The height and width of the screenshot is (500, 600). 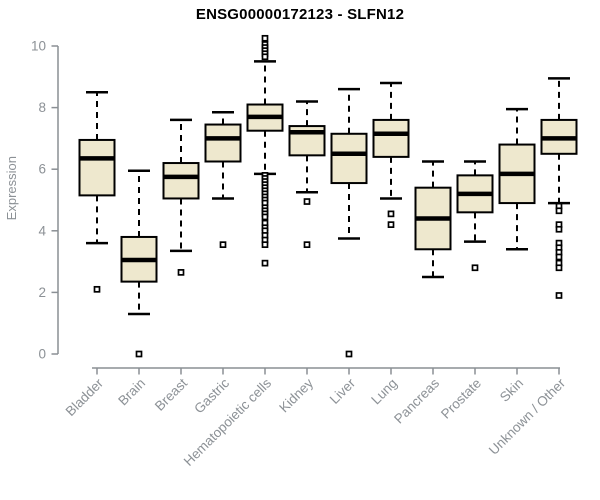 I want to click on category-label: Brain, so click(x=131, y=392).